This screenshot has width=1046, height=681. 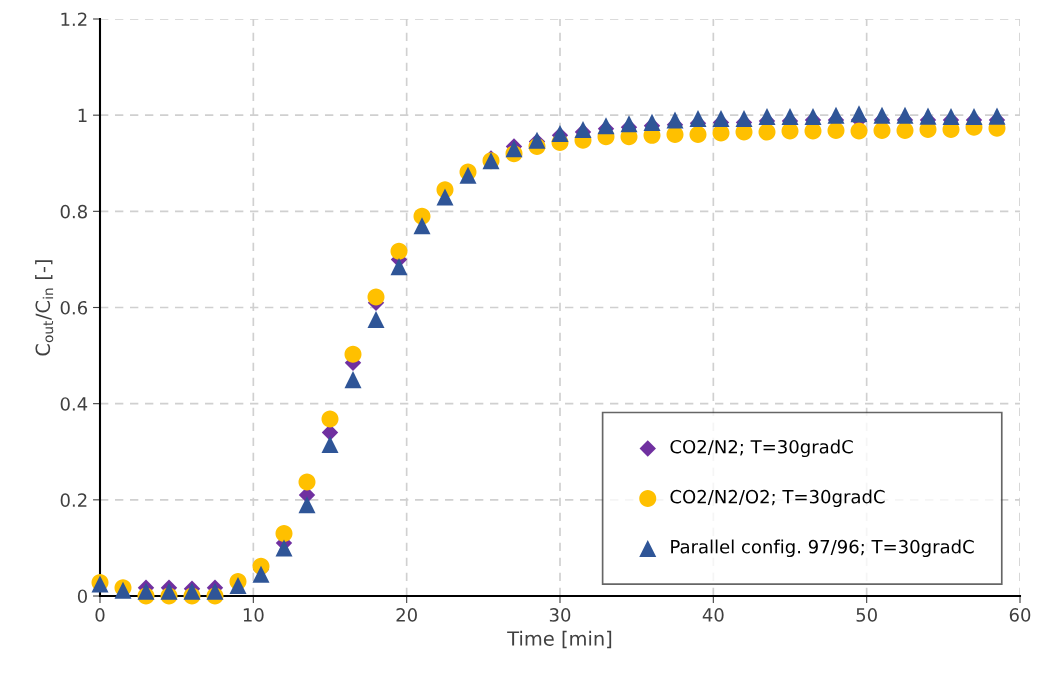 What do you see at coordinates (713, 615) in the screenshot?
I see `x-tick-label: 40` at bounding box center [713, 615].